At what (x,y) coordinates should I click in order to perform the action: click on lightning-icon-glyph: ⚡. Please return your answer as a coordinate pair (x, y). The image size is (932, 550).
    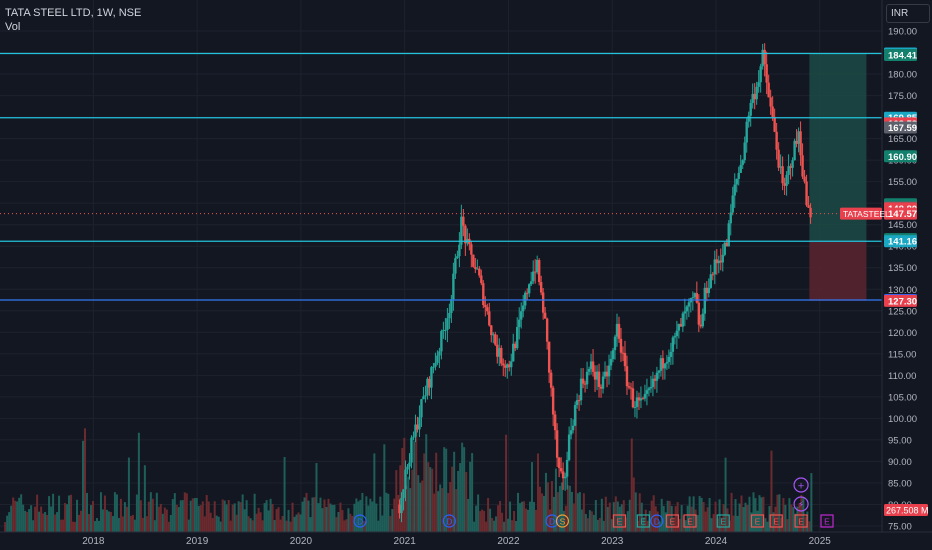
    Looking at the image, I should click on (801, 506).